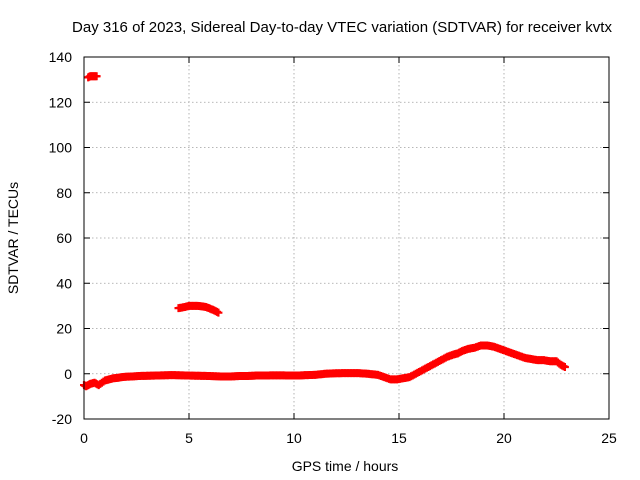  What do you see at coordinates (64, 283) in the screenshot?
I see `y-tick-label: 40` at bounding box center [64, 283].